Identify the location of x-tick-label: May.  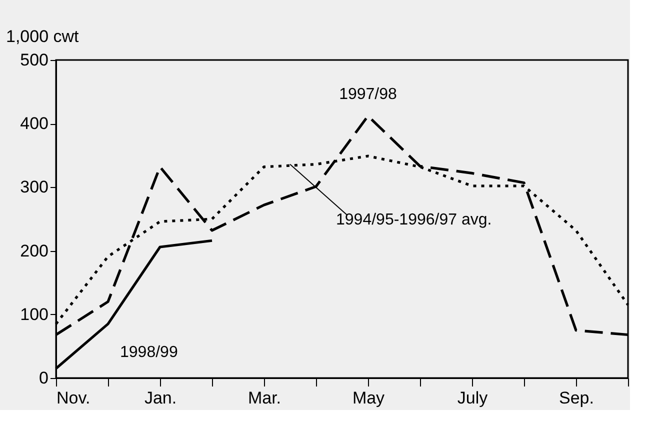
(369, 398).